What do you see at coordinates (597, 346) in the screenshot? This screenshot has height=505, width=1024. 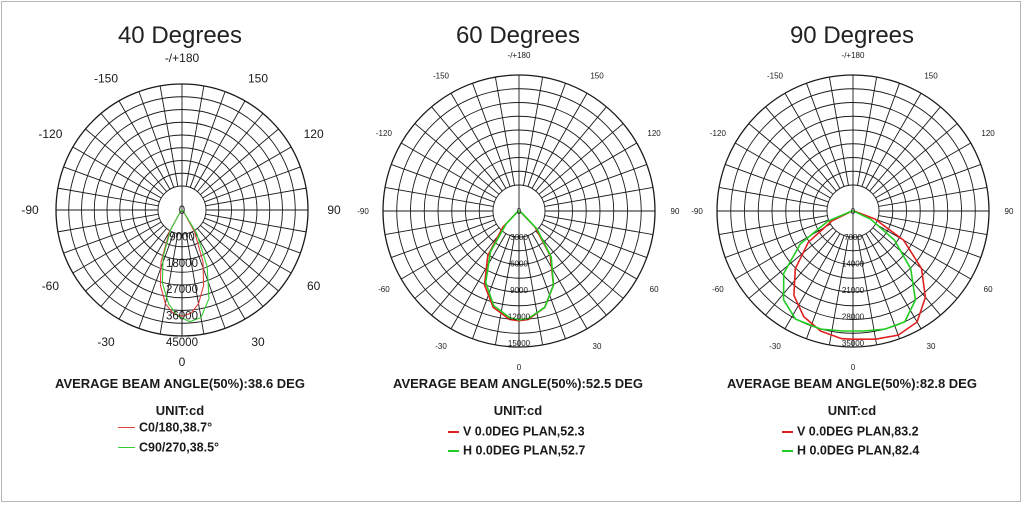 I see `angle-label: 30` at bounding box center [597, 346].